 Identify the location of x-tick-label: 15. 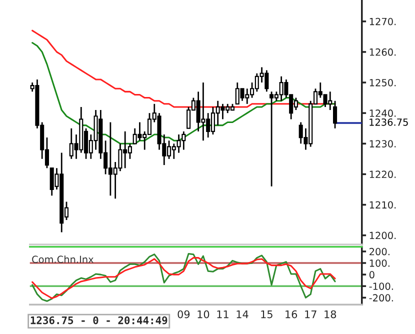
(266, 314).